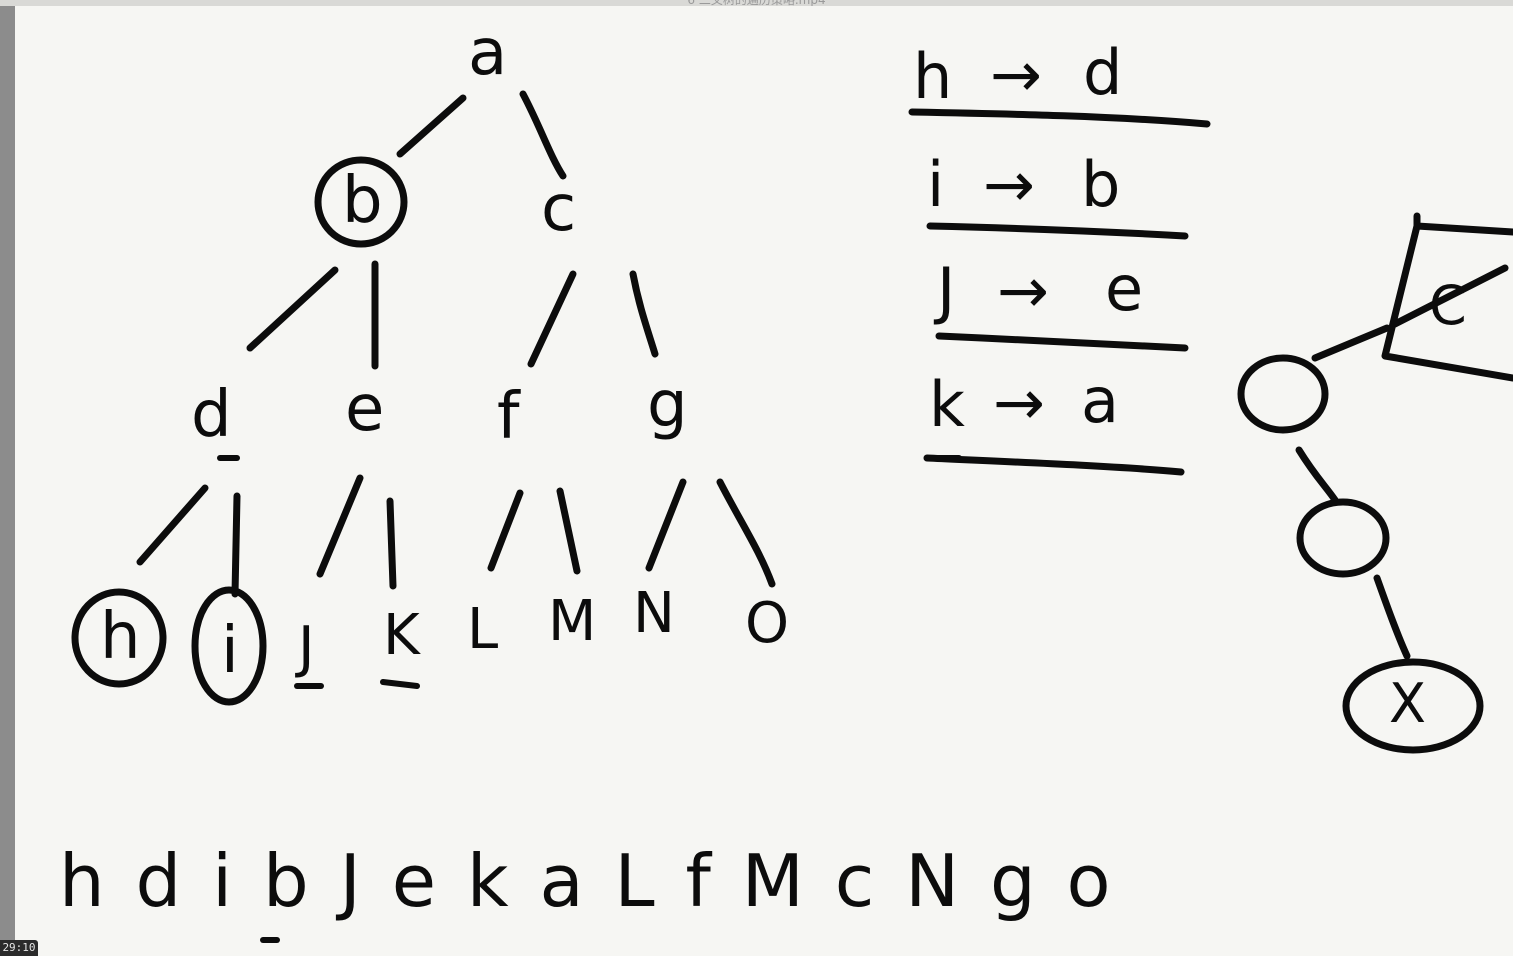 The height and width of the screenshot is (956, 1513). Describe the element at coordinates (505, 530) in the screenshot. I see `edge-f-l` at that location.